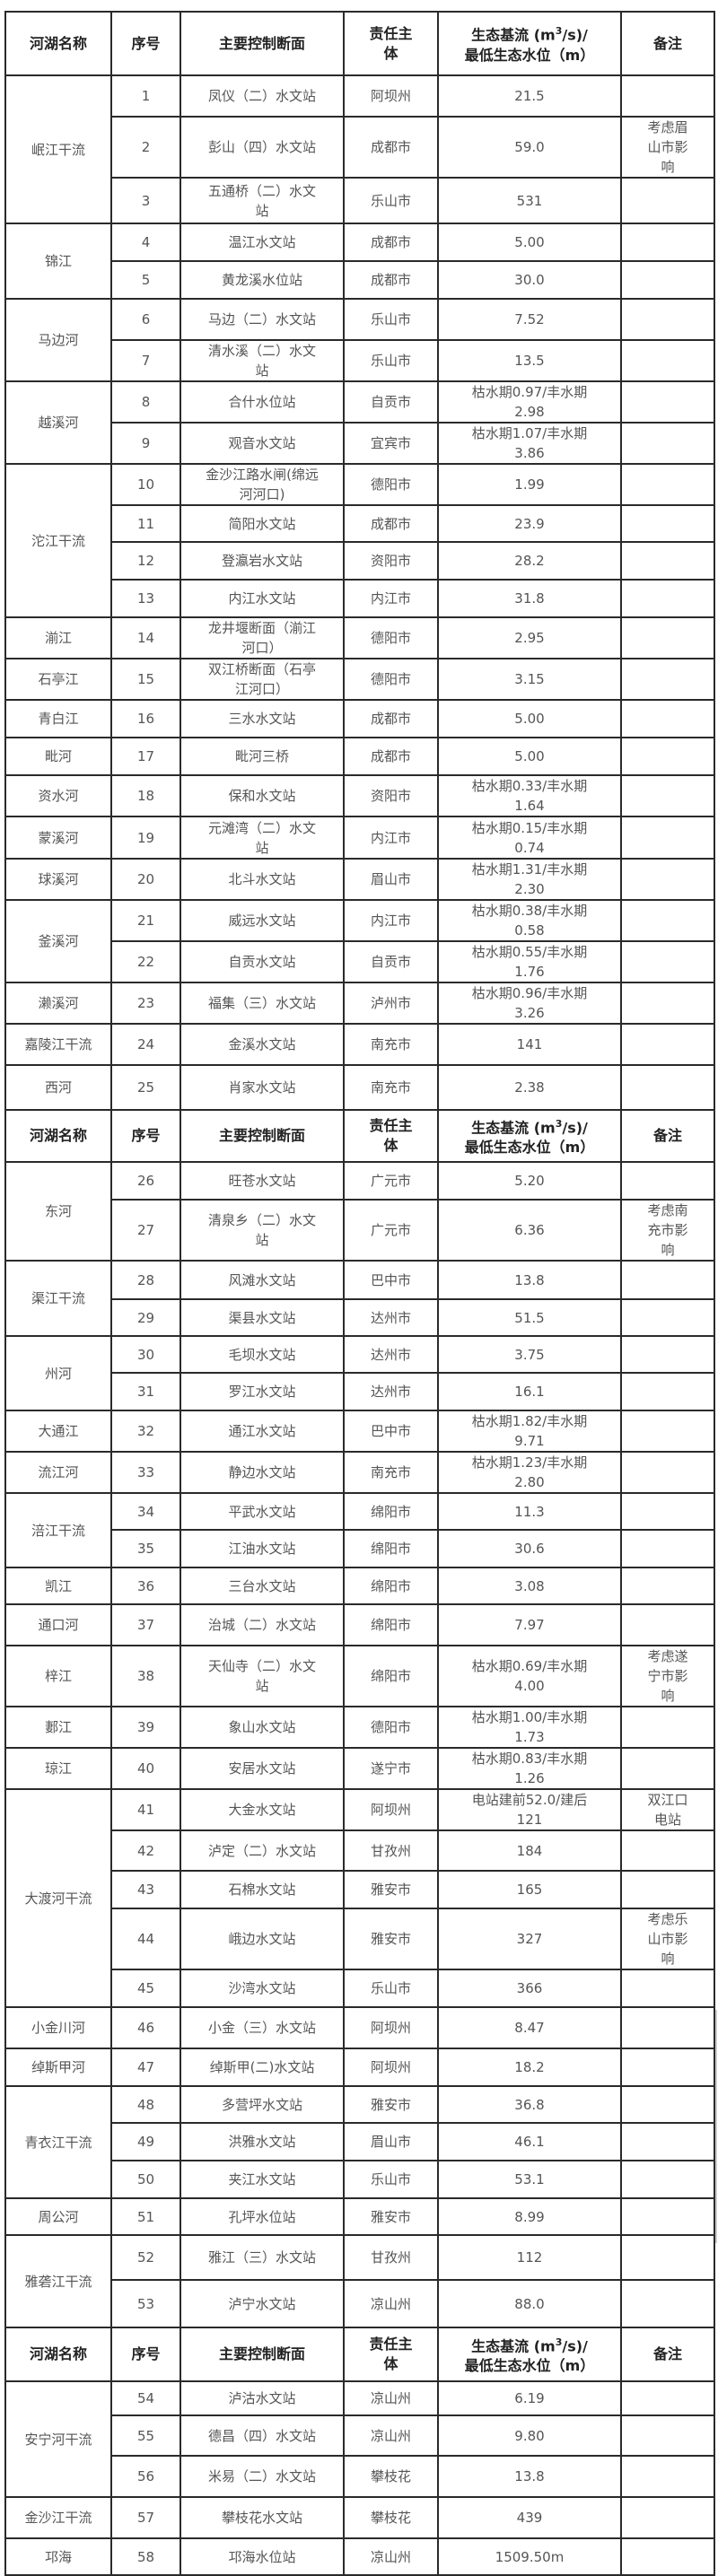 This screenshot has width=718, height=2576. What do you see at coordinates (145, 2476) in the screenshot?
I see `row-number: 56` at bounding box center [145, 2476].